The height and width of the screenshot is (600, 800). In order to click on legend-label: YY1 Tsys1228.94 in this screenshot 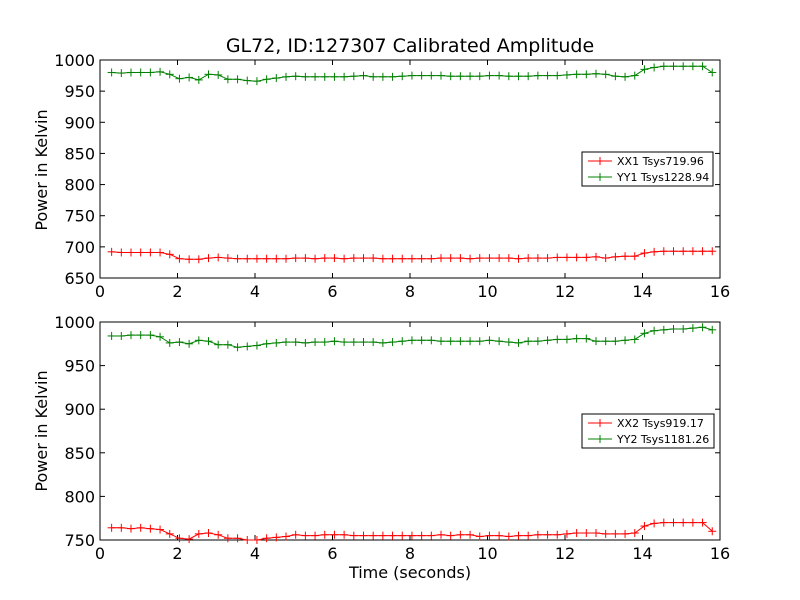, I will do `click(662, 177)`.